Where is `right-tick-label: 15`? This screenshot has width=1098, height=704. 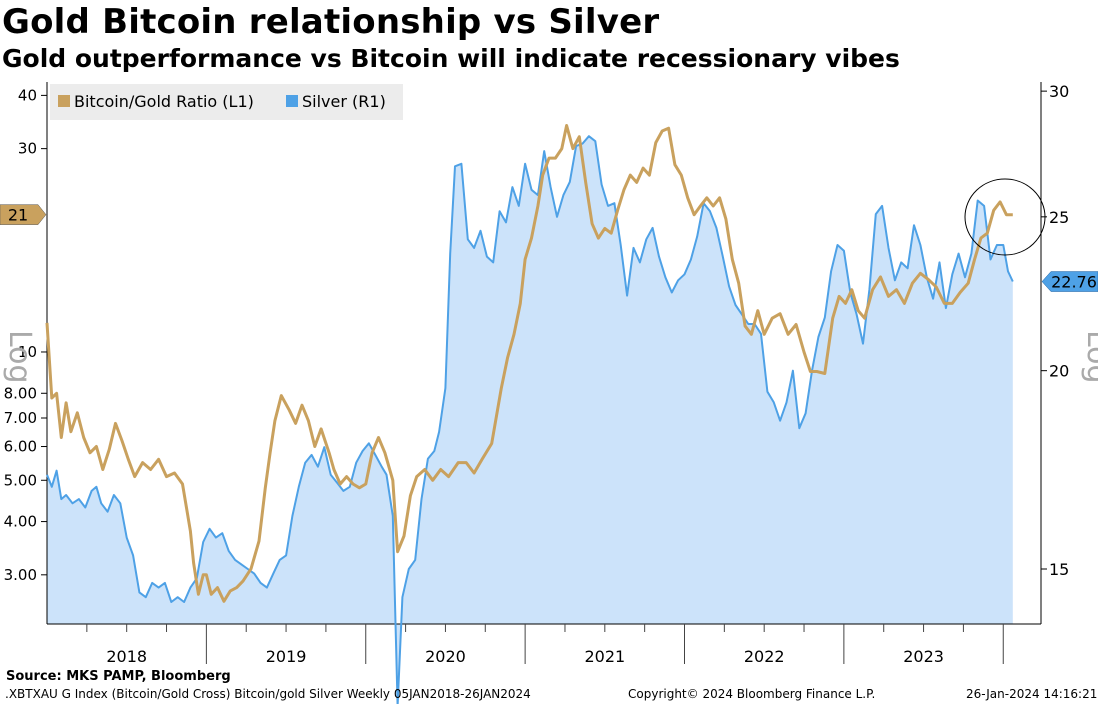
right-tick-label: 15 is located at coordinates (1059, 569).